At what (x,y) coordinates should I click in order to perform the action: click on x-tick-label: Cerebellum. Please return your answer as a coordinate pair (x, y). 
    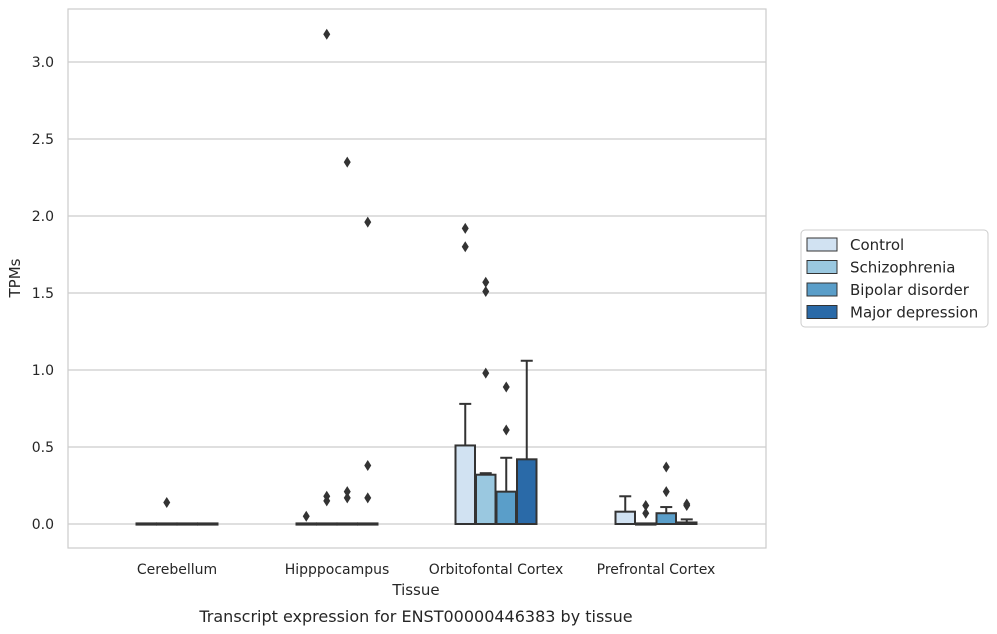
    Looking at the image, I should click on (177, 570).